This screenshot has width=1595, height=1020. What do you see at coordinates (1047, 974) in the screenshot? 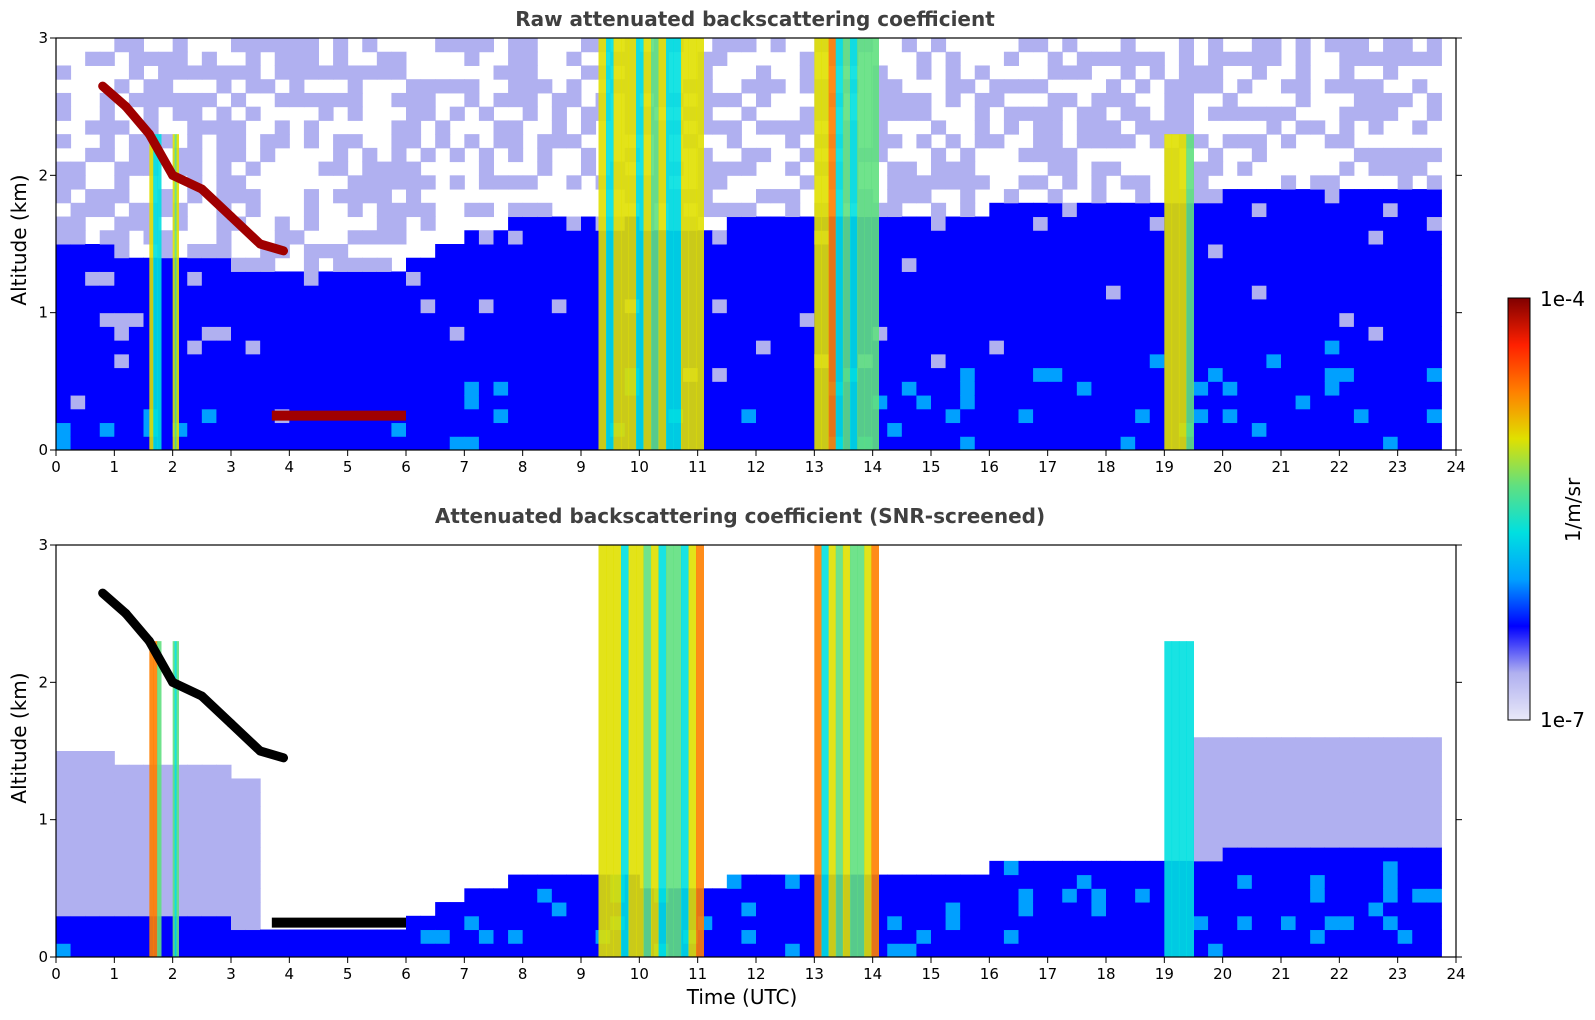
I see `x-tick-label: 17` at bounding box center [1047, 974].